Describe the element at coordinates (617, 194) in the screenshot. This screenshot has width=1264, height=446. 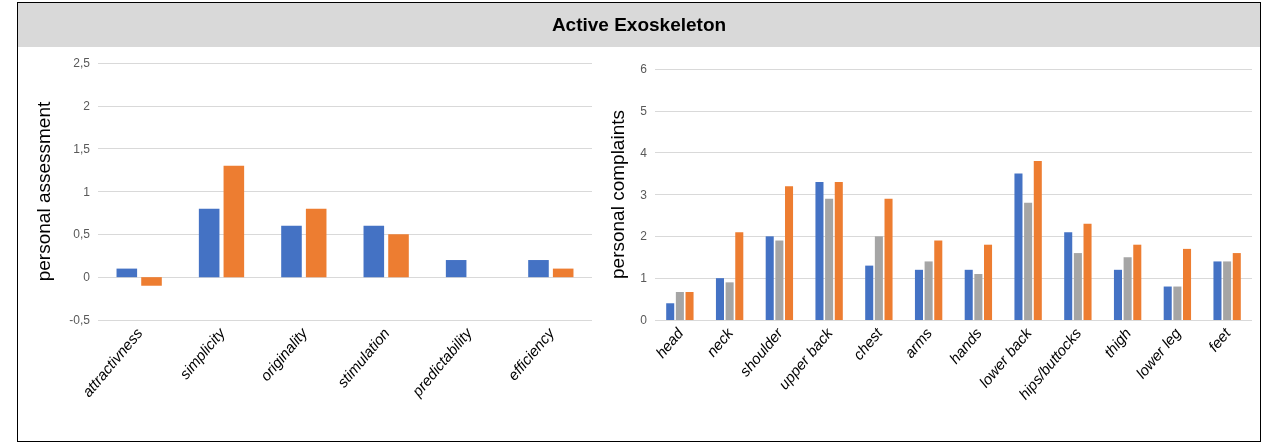
I see `y-axis-title: personal complaints` at that location.